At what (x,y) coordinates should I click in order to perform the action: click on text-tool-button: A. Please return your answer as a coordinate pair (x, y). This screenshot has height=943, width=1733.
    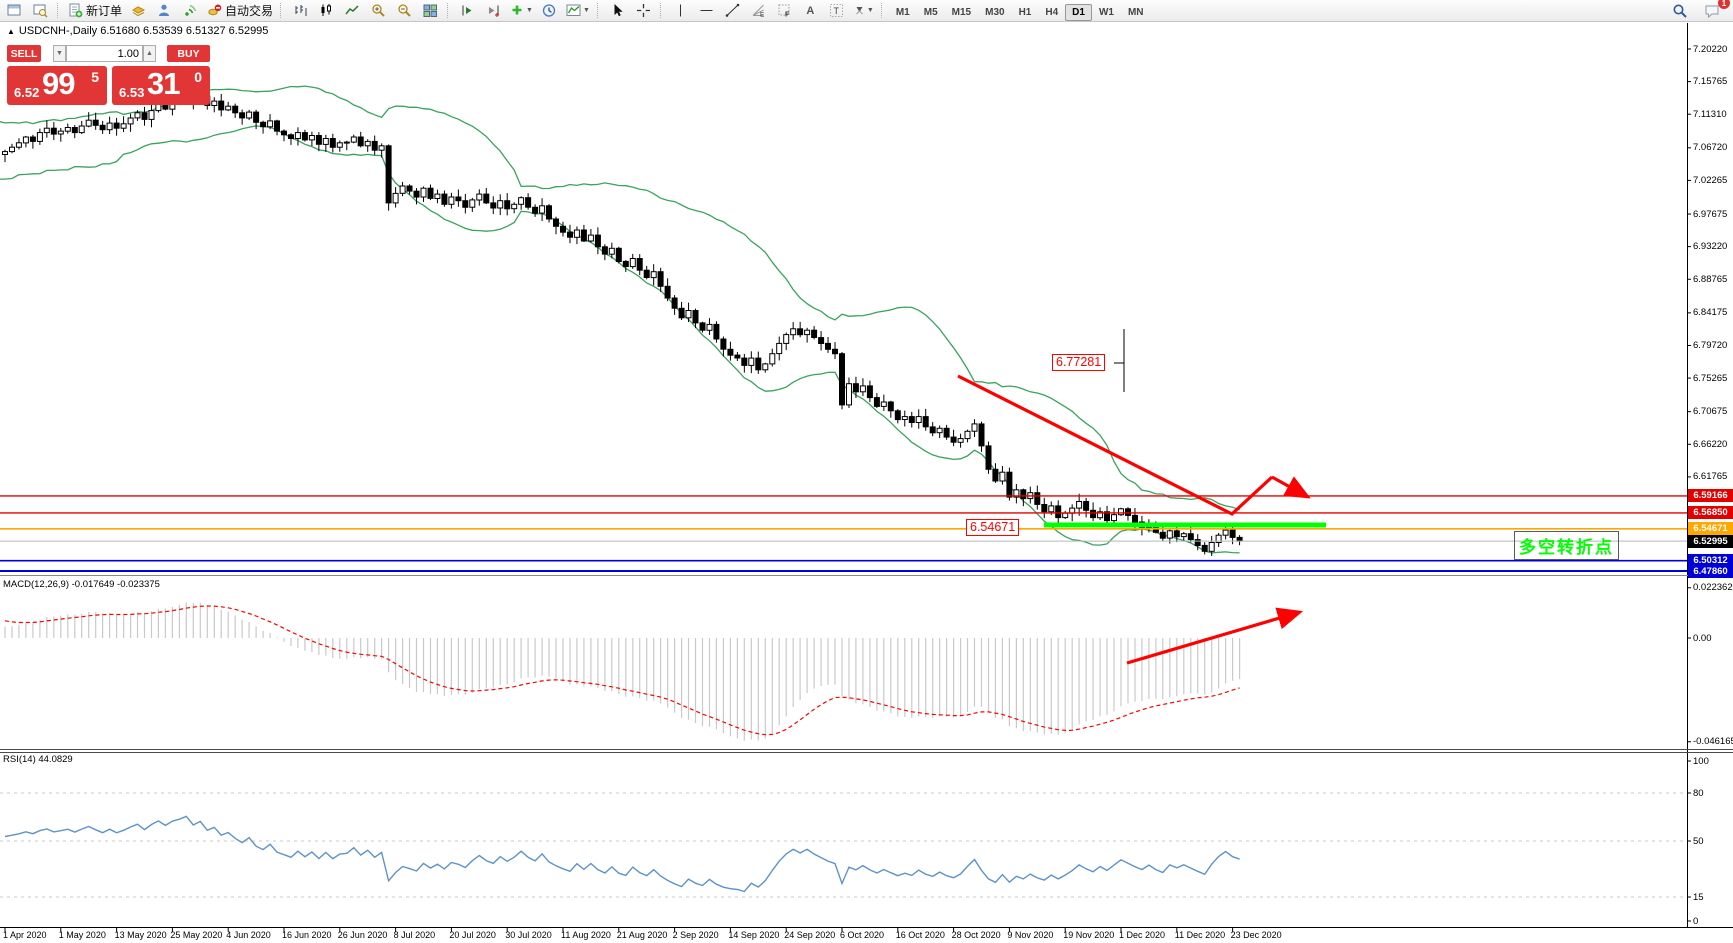
    Looking at the image, I should click on (810, 10).